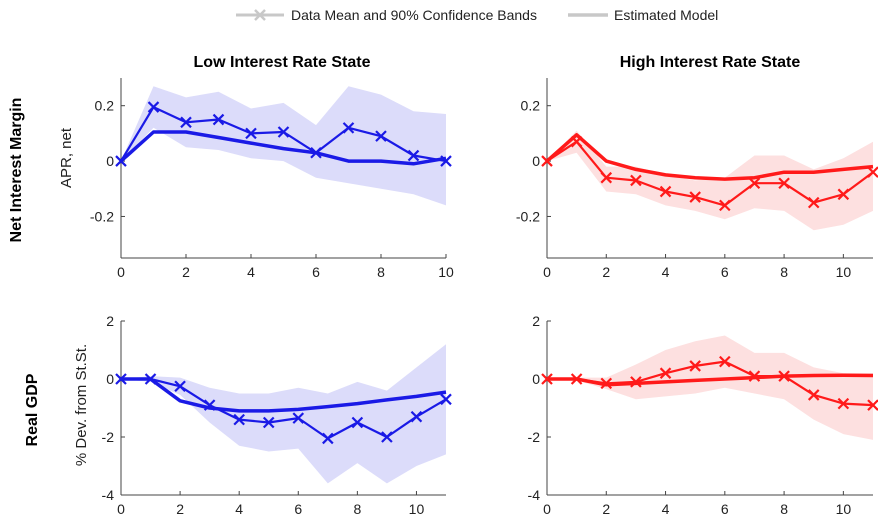  What do you see at coordinates (666, 15) in the screenshot?
I see `legend-model-label: Estimated Model` at bounding box center [666, 15].